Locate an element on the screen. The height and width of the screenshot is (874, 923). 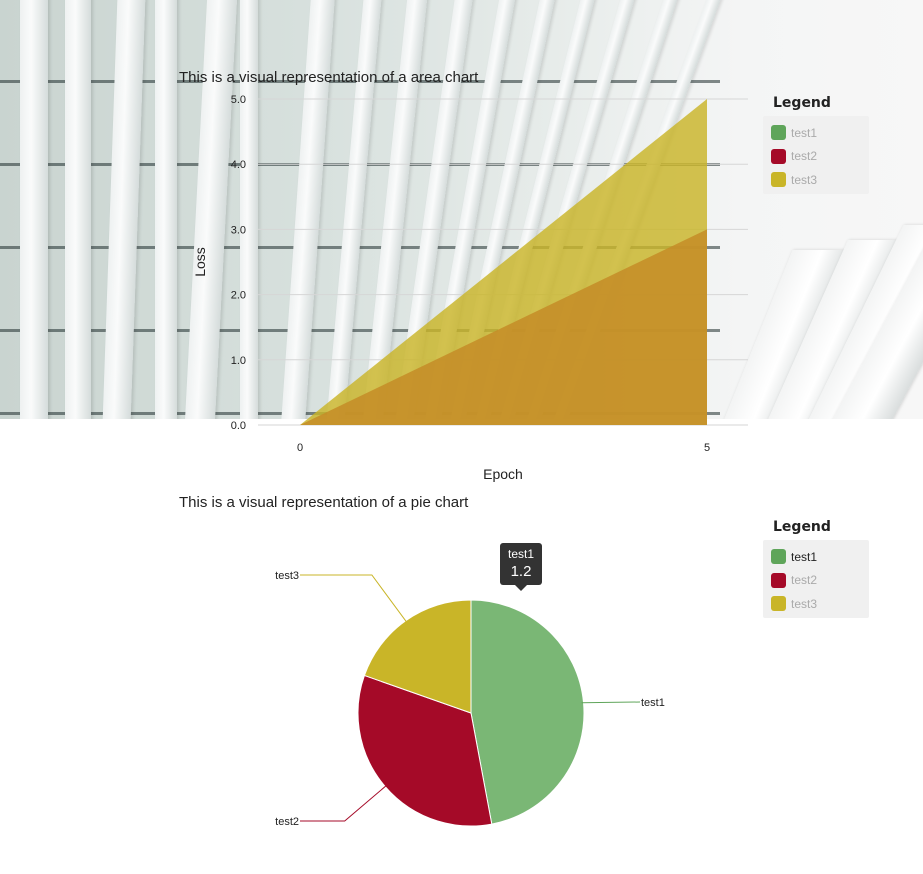
x-tick-label: 0 is located at coordinates (300, 448).